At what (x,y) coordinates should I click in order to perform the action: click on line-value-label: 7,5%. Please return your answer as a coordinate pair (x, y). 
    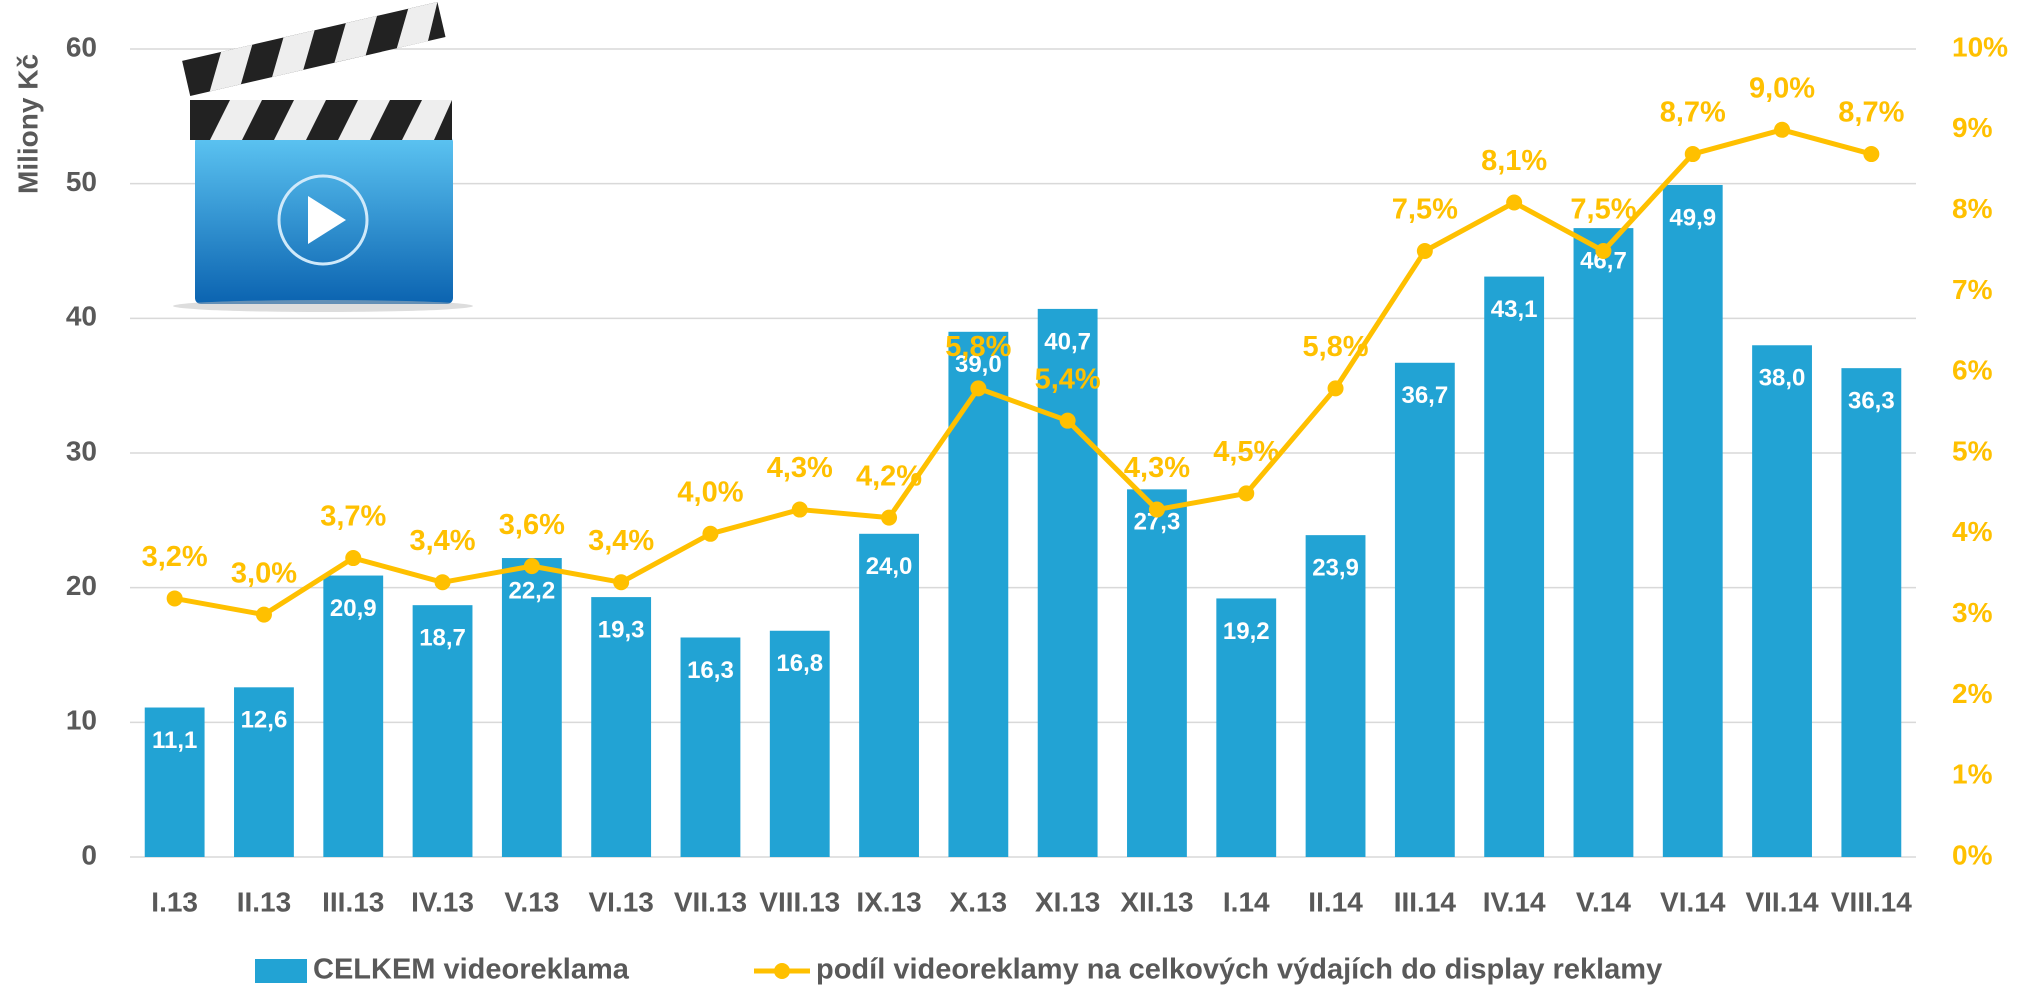
    Looking at the image, I should click on (1425, 210).